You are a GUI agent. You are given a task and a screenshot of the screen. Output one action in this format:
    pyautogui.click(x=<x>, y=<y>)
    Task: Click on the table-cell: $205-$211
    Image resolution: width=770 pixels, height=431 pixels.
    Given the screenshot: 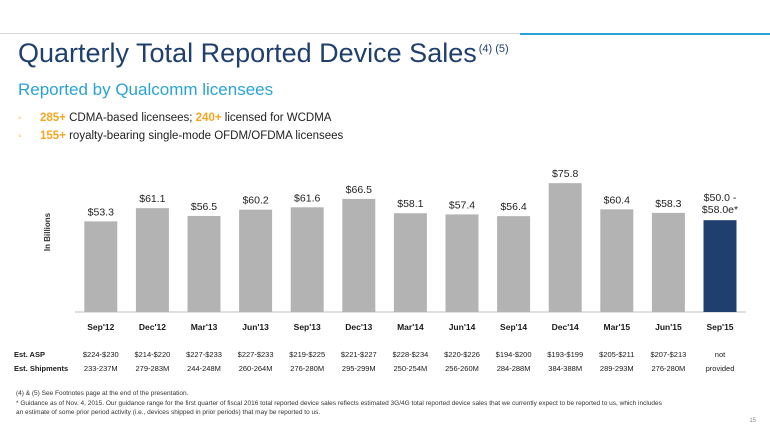 What is the action you would take?
    pyautogui.click(x=616, y=354)
    